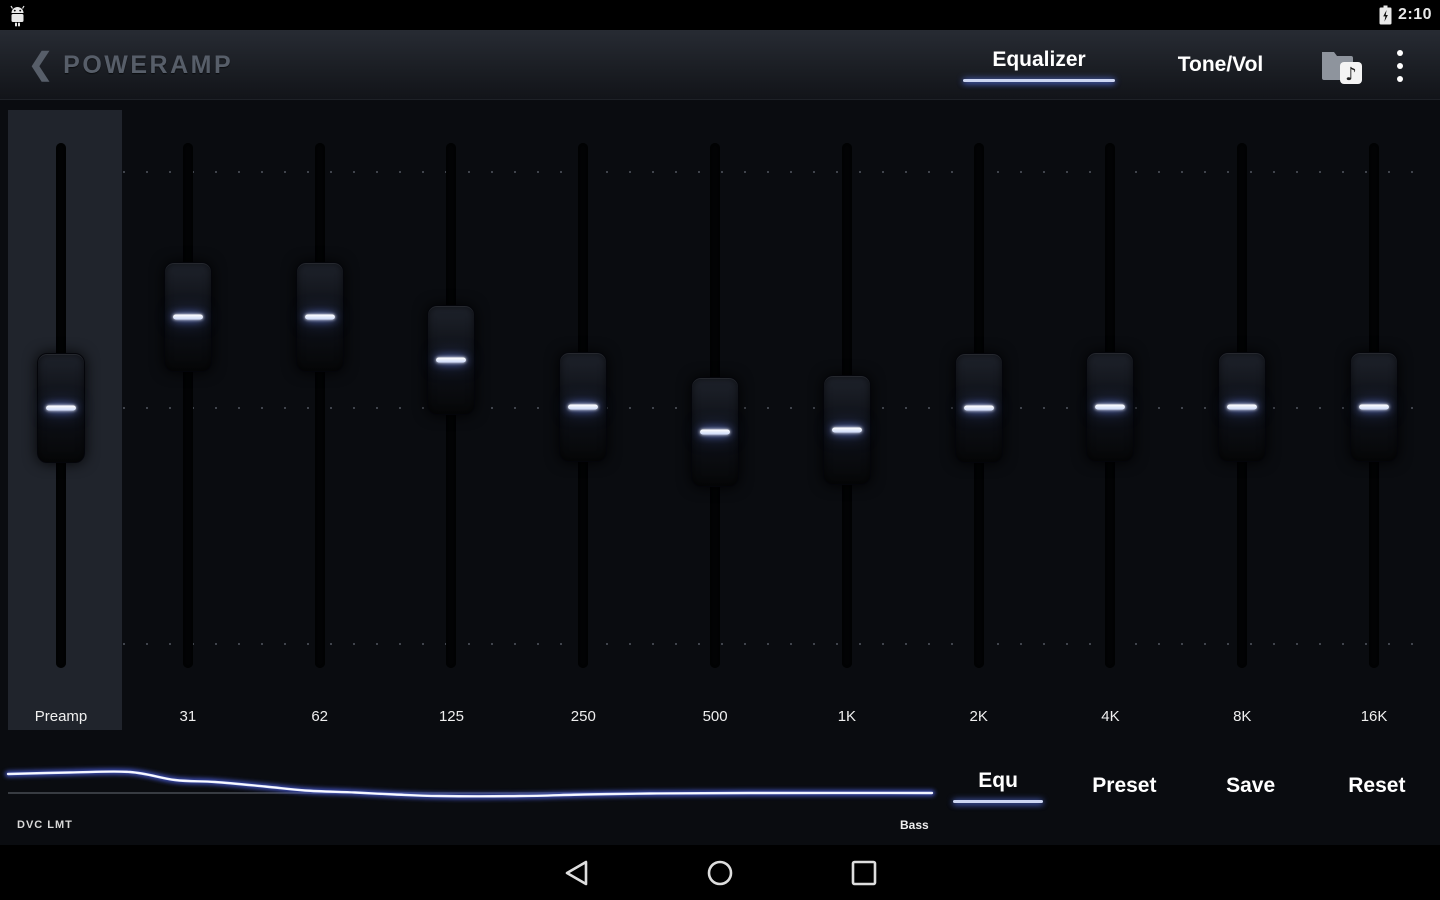 The image size is (1440, 900). Describe the element at coordinates (451, 716) in the screenshot. I see `eq-band-label: 125` at that location.